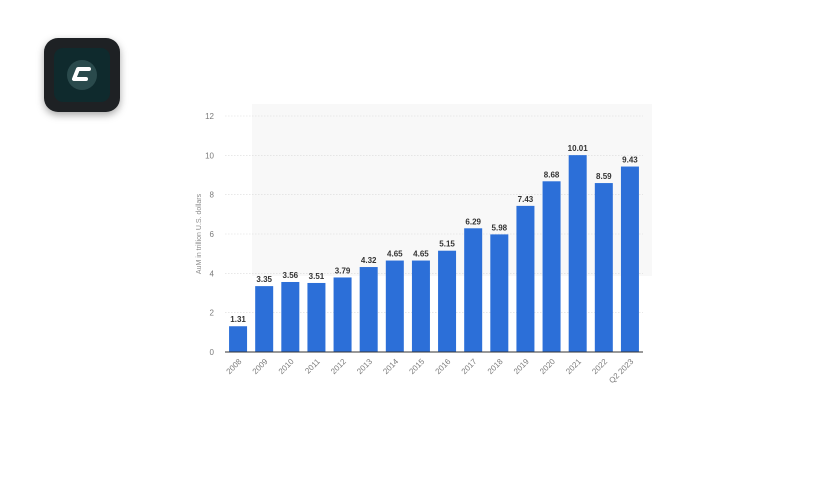 The height and width of the screenshot is (498, 839). I want to click on x-tick-label: 2020, so click(547, 366).